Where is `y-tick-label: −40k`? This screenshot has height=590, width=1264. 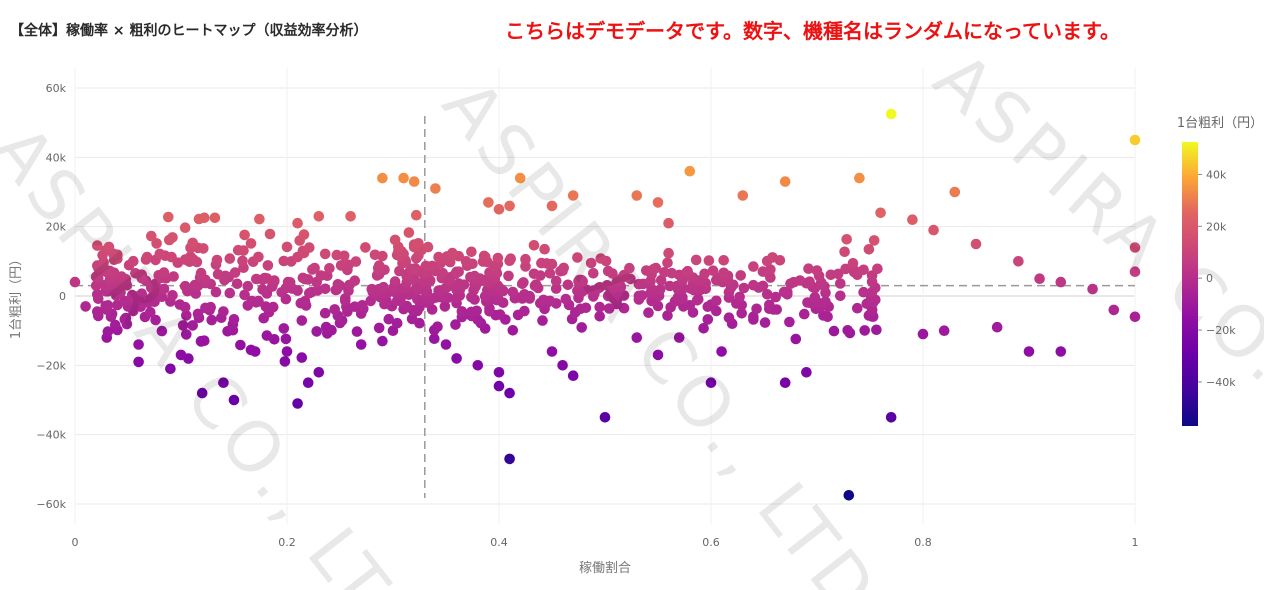
y-tick-label: −40k is located at coordinates (51, 435).